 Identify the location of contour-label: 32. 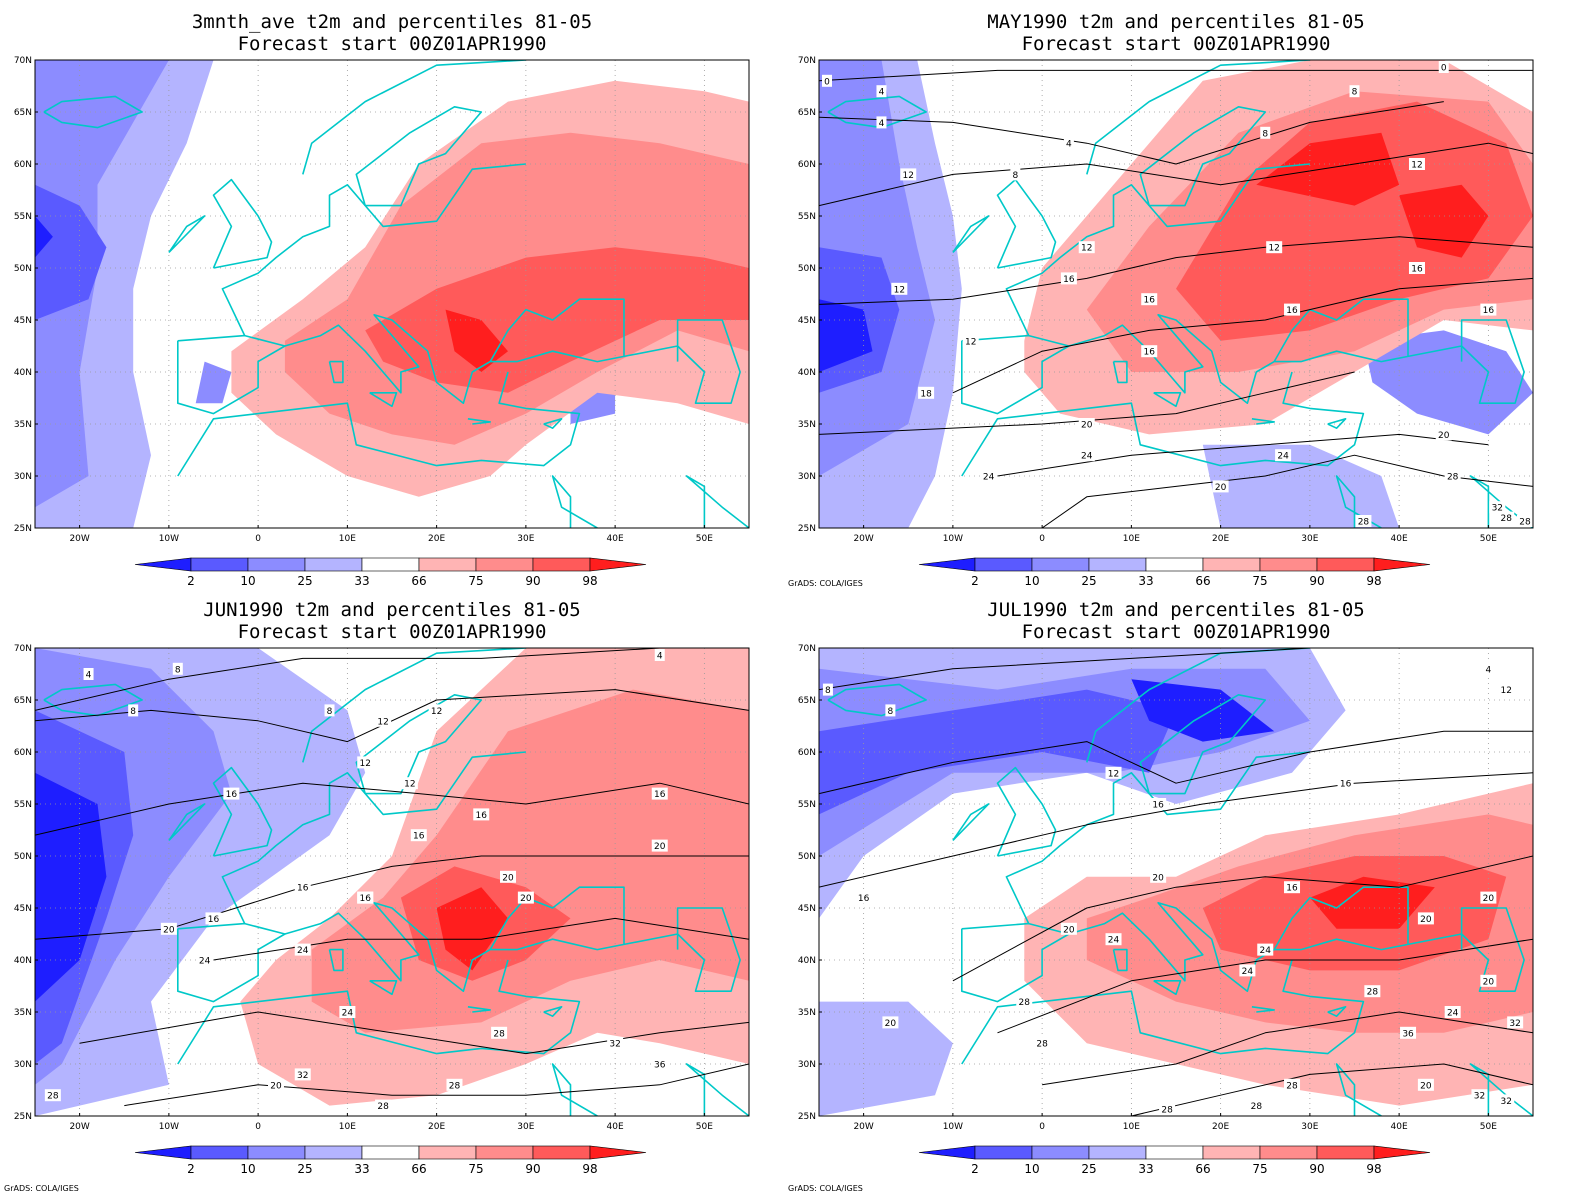
(1515, 1022).